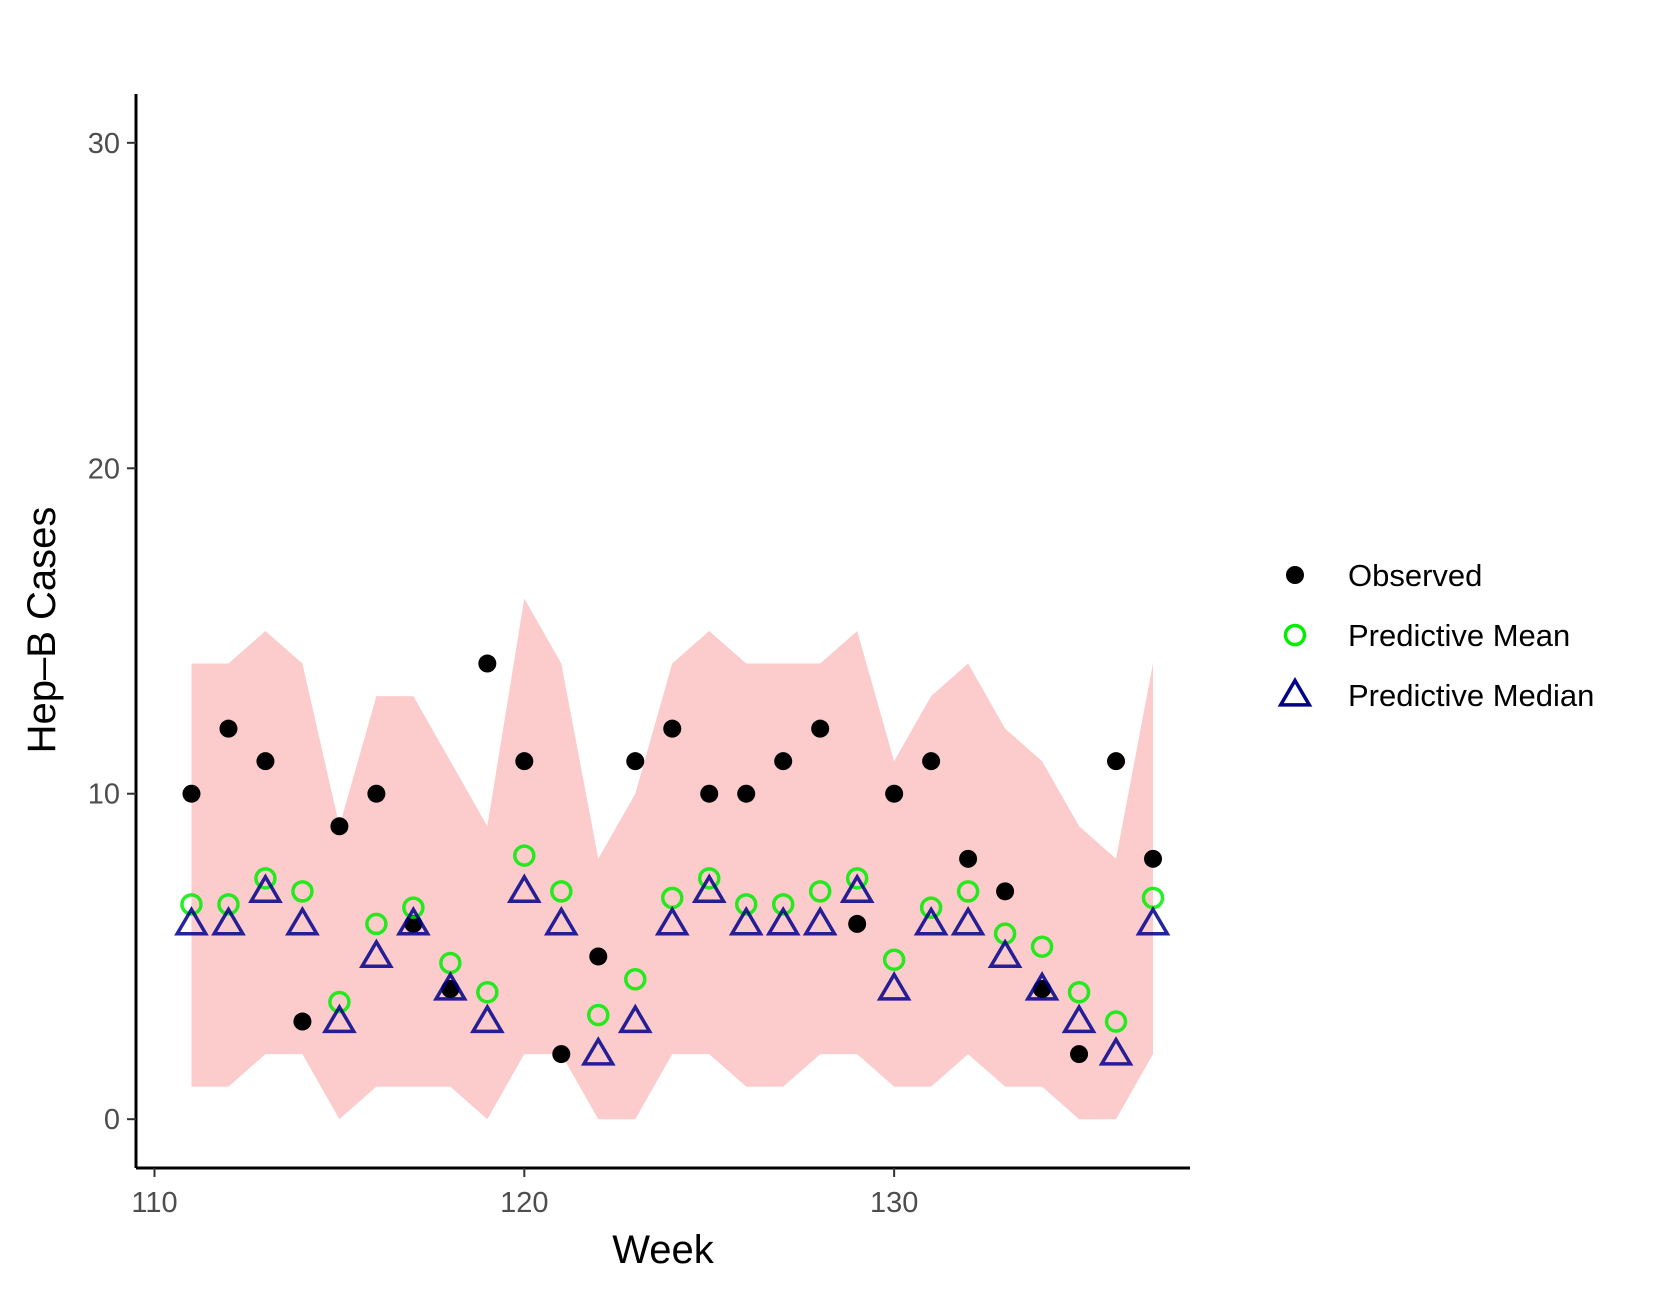 The height and width of the screenshot is (1289, 1661). Describe the element at coordinates (1295, 692) in the screenshot. I see `legend-key-open-triangle` at that location.